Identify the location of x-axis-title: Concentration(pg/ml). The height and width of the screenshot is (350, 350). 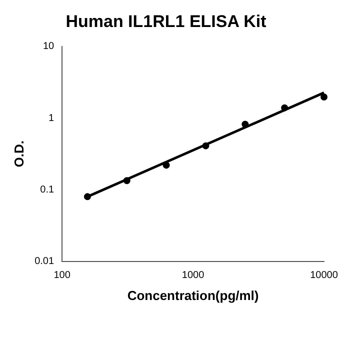
(193, 295).